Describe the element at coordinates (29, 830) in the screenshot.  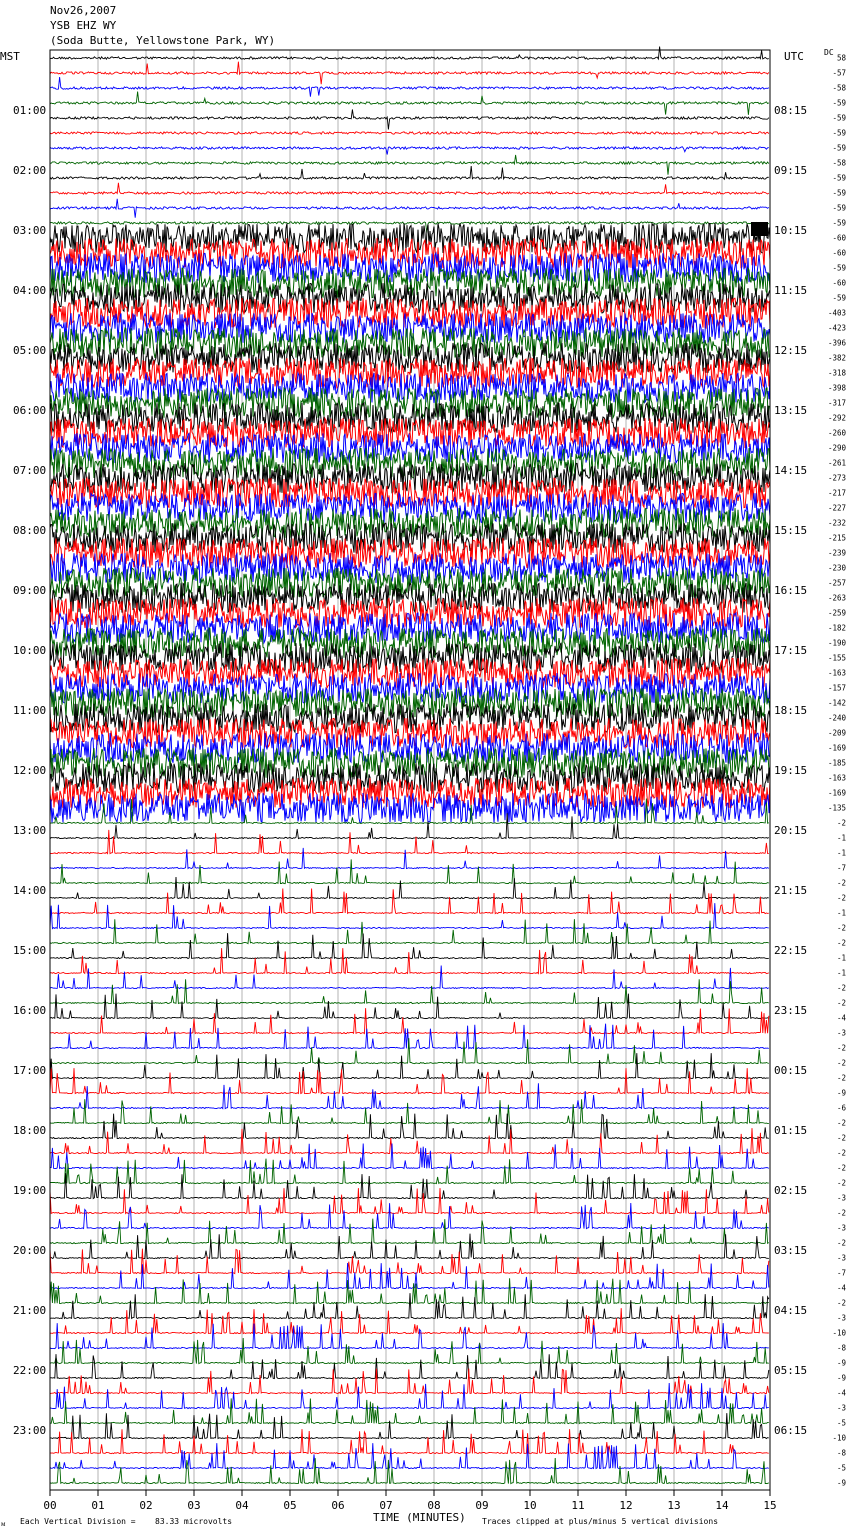
I see `mst-label: 13:00` at that location.